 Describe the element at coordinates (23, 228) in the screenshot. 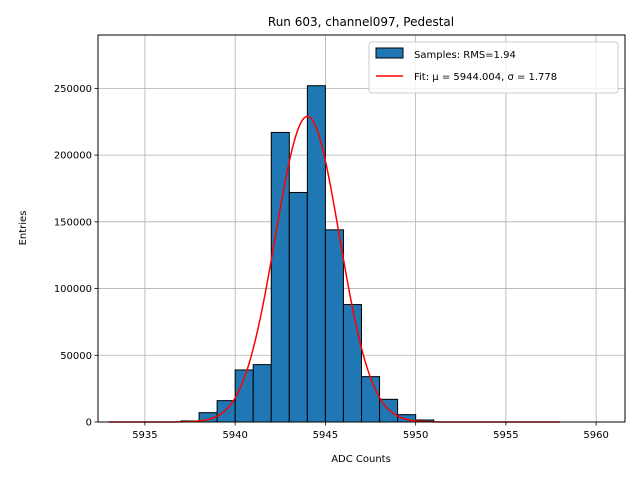

I see `y-axis-label: Entries` at that location.